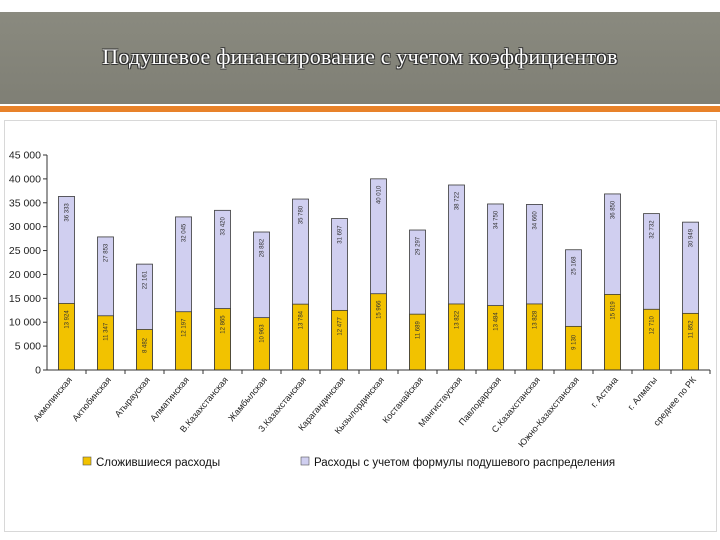 Image resolution: width=720 pixels, height=540 pixels. Describe the element at coordinates (341, 326) in the screenshot. I see `data-label-actual: 12 477` at that location.